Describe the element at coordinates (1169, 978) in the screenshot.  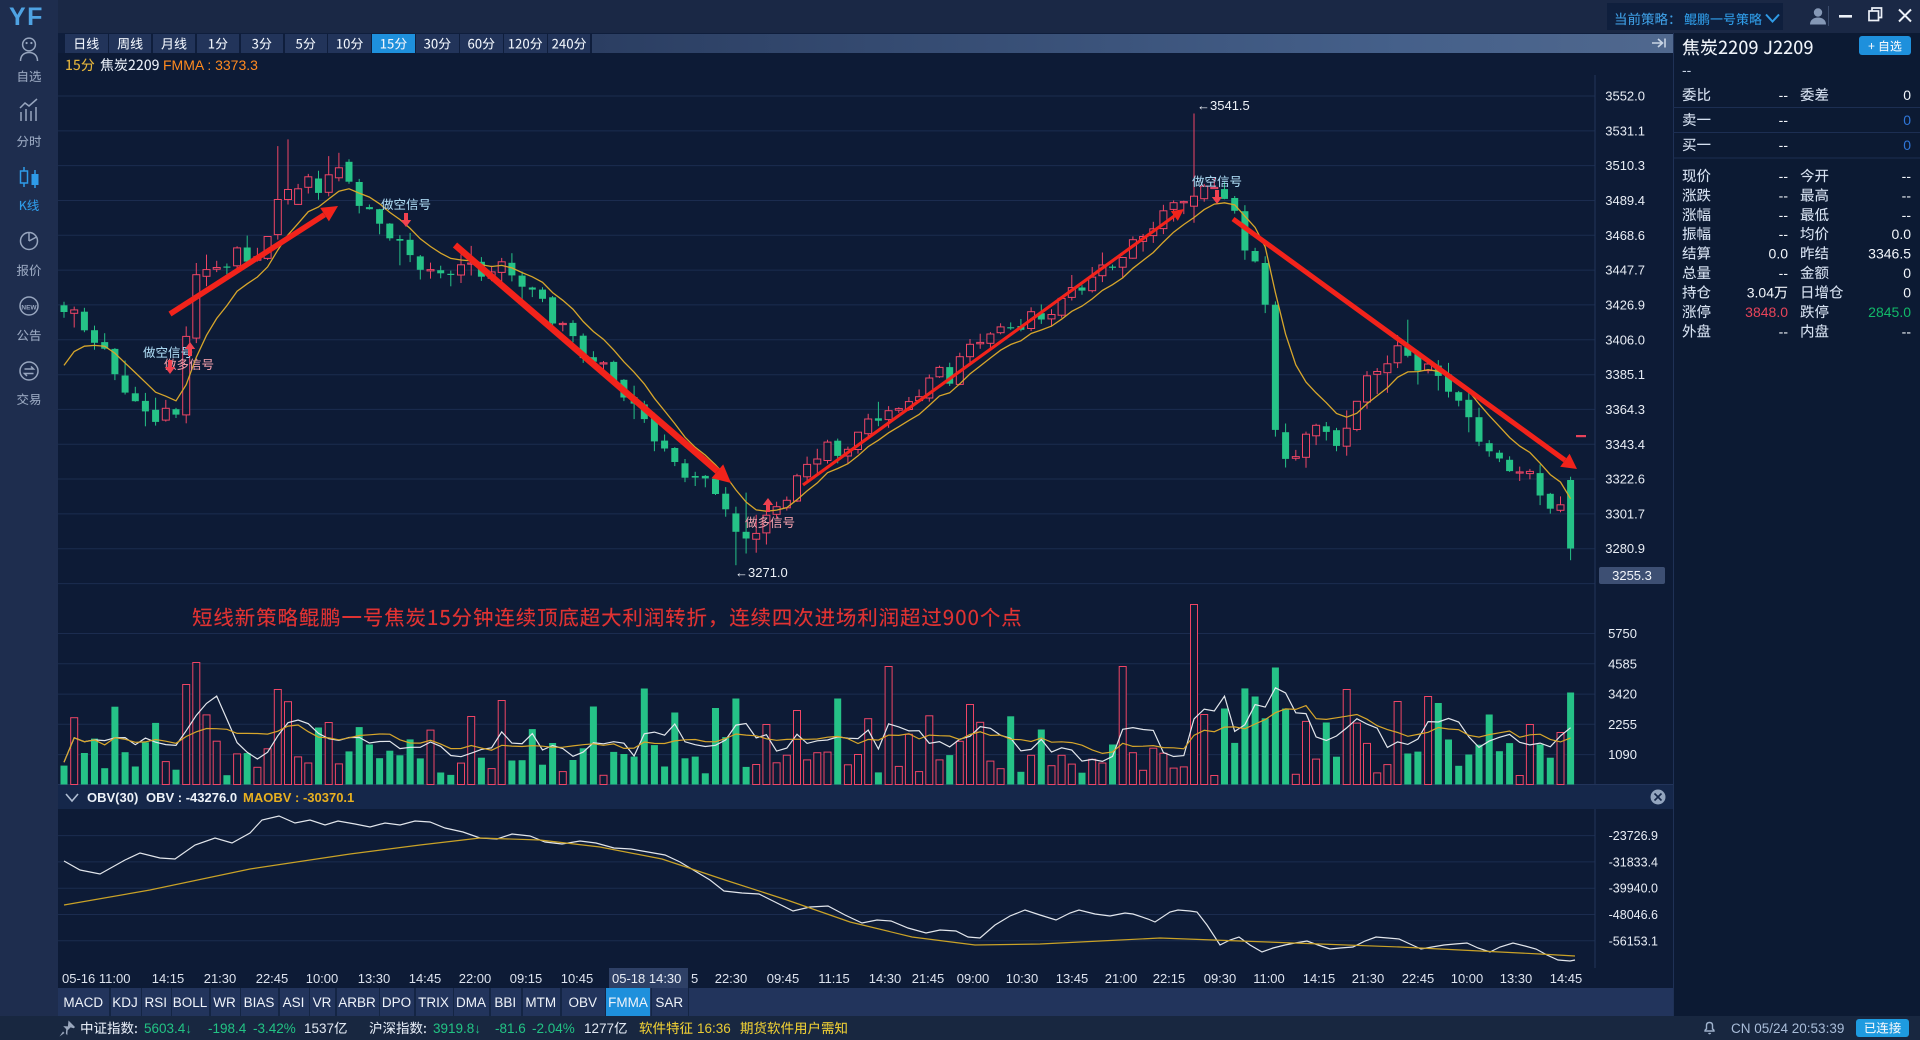
I see `svg-text: 22:15` at that location.